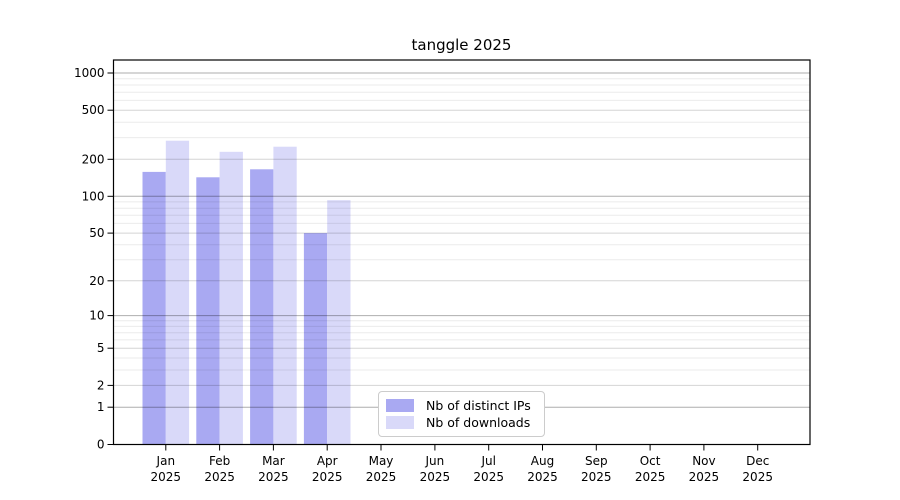 The height and width of the screenshot is (500, 900). Describe the element at coordinates (461, 45) in the screenshot. I see `chart-title: tanggle 2025` at that location.